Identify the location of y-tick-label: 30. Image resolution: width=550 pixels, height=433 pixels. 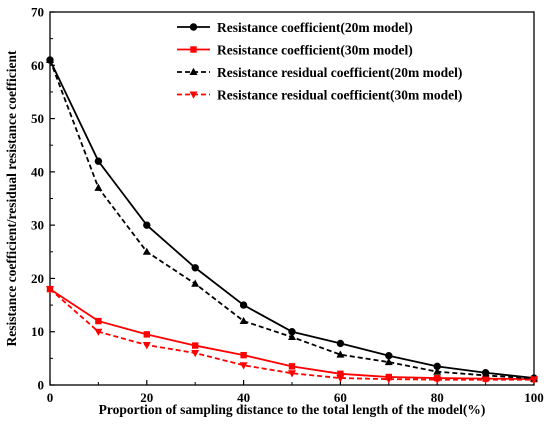
(37, 225).